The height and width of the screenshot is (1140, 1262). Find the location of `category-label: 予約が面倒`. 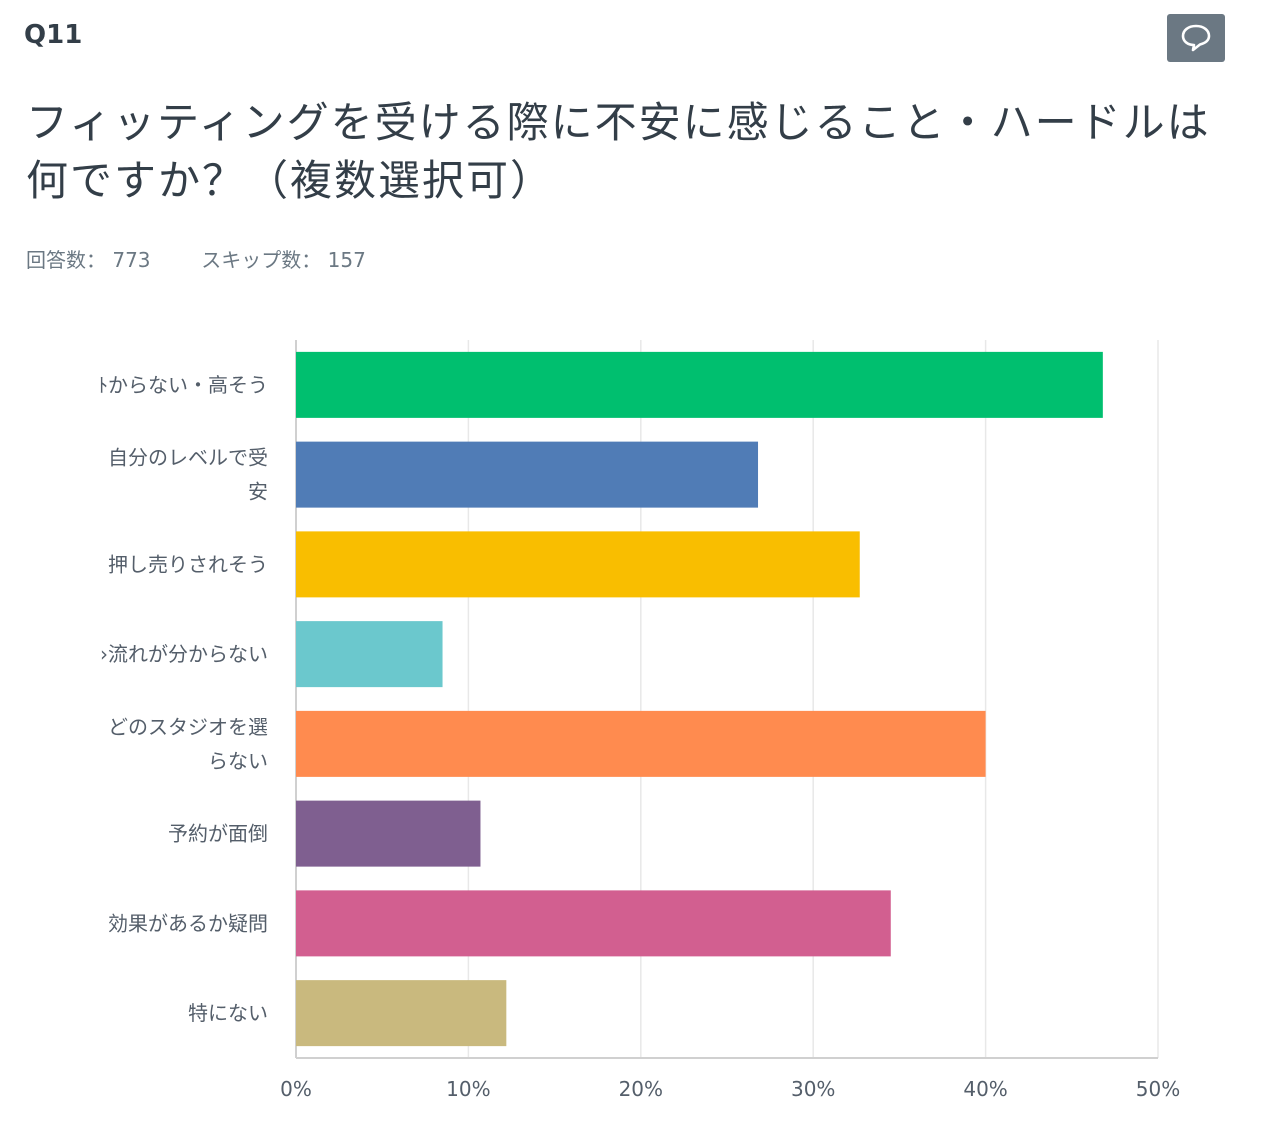

category-label: 予約が面倒 is located at coordinates (218, 834).